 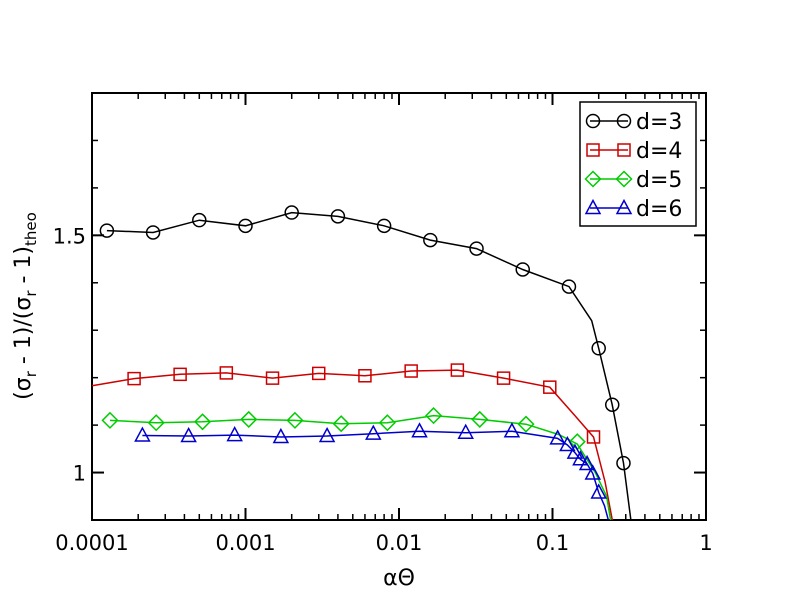 What do you see at coordinates (399, 578) in the screenshot?
I see `x-axis-title: αΘ` at bounding box center [399, 578].